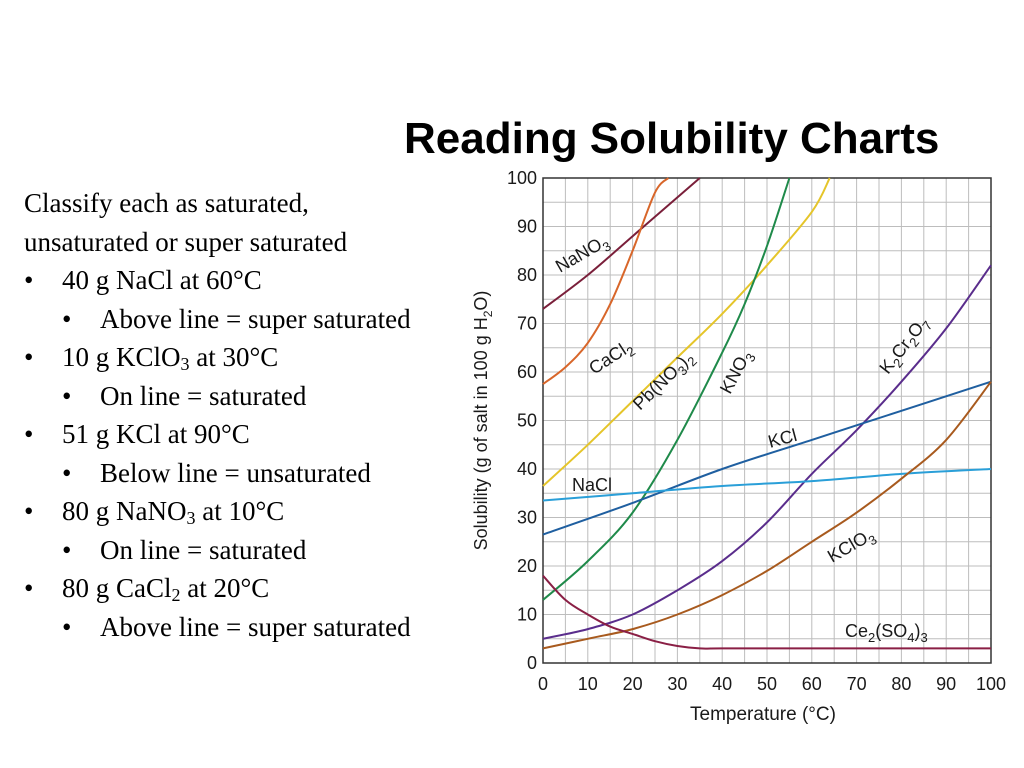 The width and height of the screenshot is (1024, 768). I want to click on intro-line-2: unsaturated or super saturated, so click(186, 241).